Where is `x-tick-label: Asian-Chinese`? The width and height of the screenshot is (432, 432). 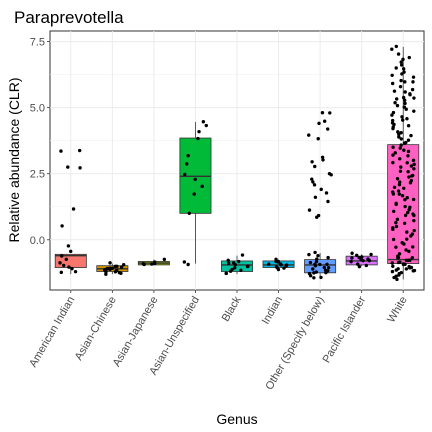
x-tick-label: Asian-Chinese is located at coordinates (96, 329).